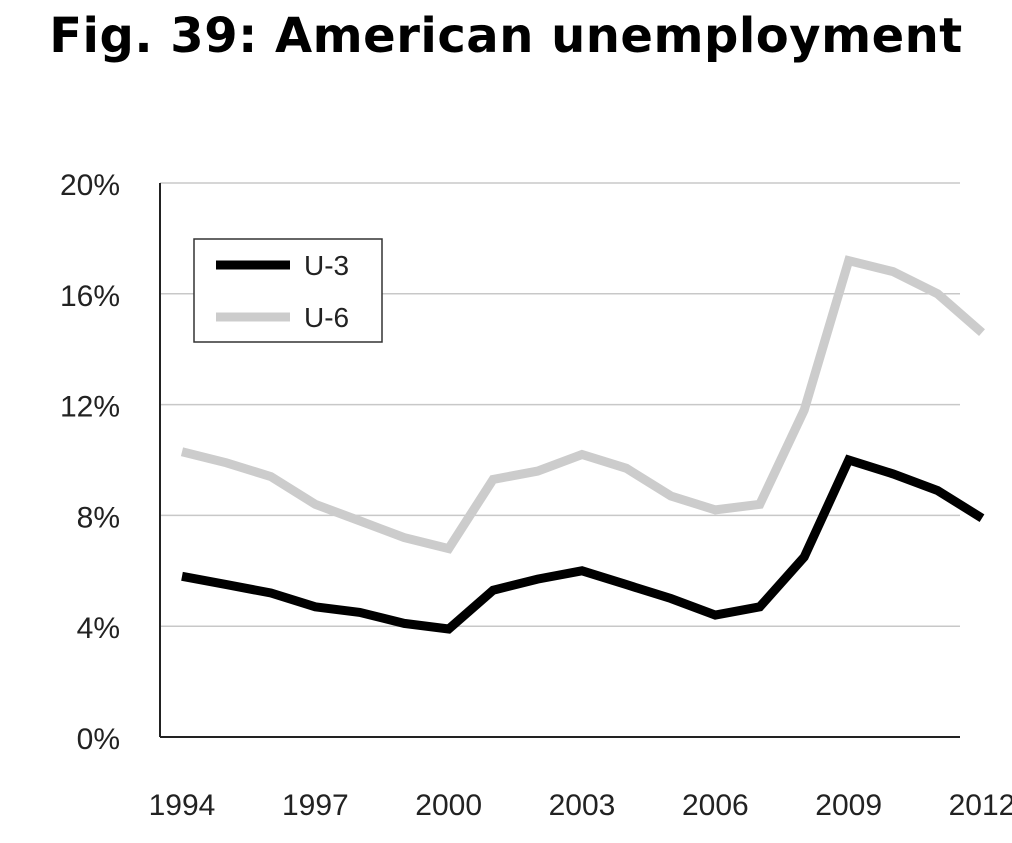 This screenshot has height=843, width=1012. What do you see at coordinates (98, 628) in the screenshot?
I see `y-tick-label: 4%` at bounding box center [98, 628].